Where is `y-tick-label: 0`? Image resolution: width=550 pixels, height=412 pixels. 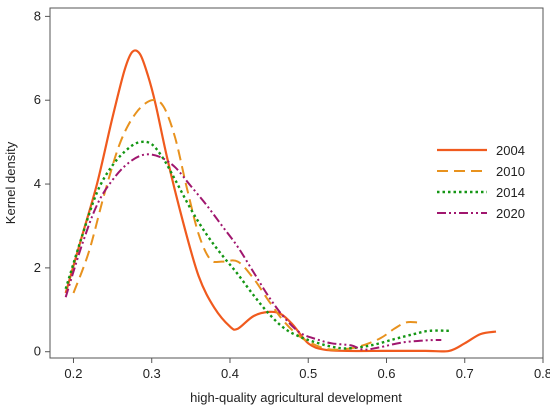
y-tick-label: 0 is located at coordinates (37, 351).